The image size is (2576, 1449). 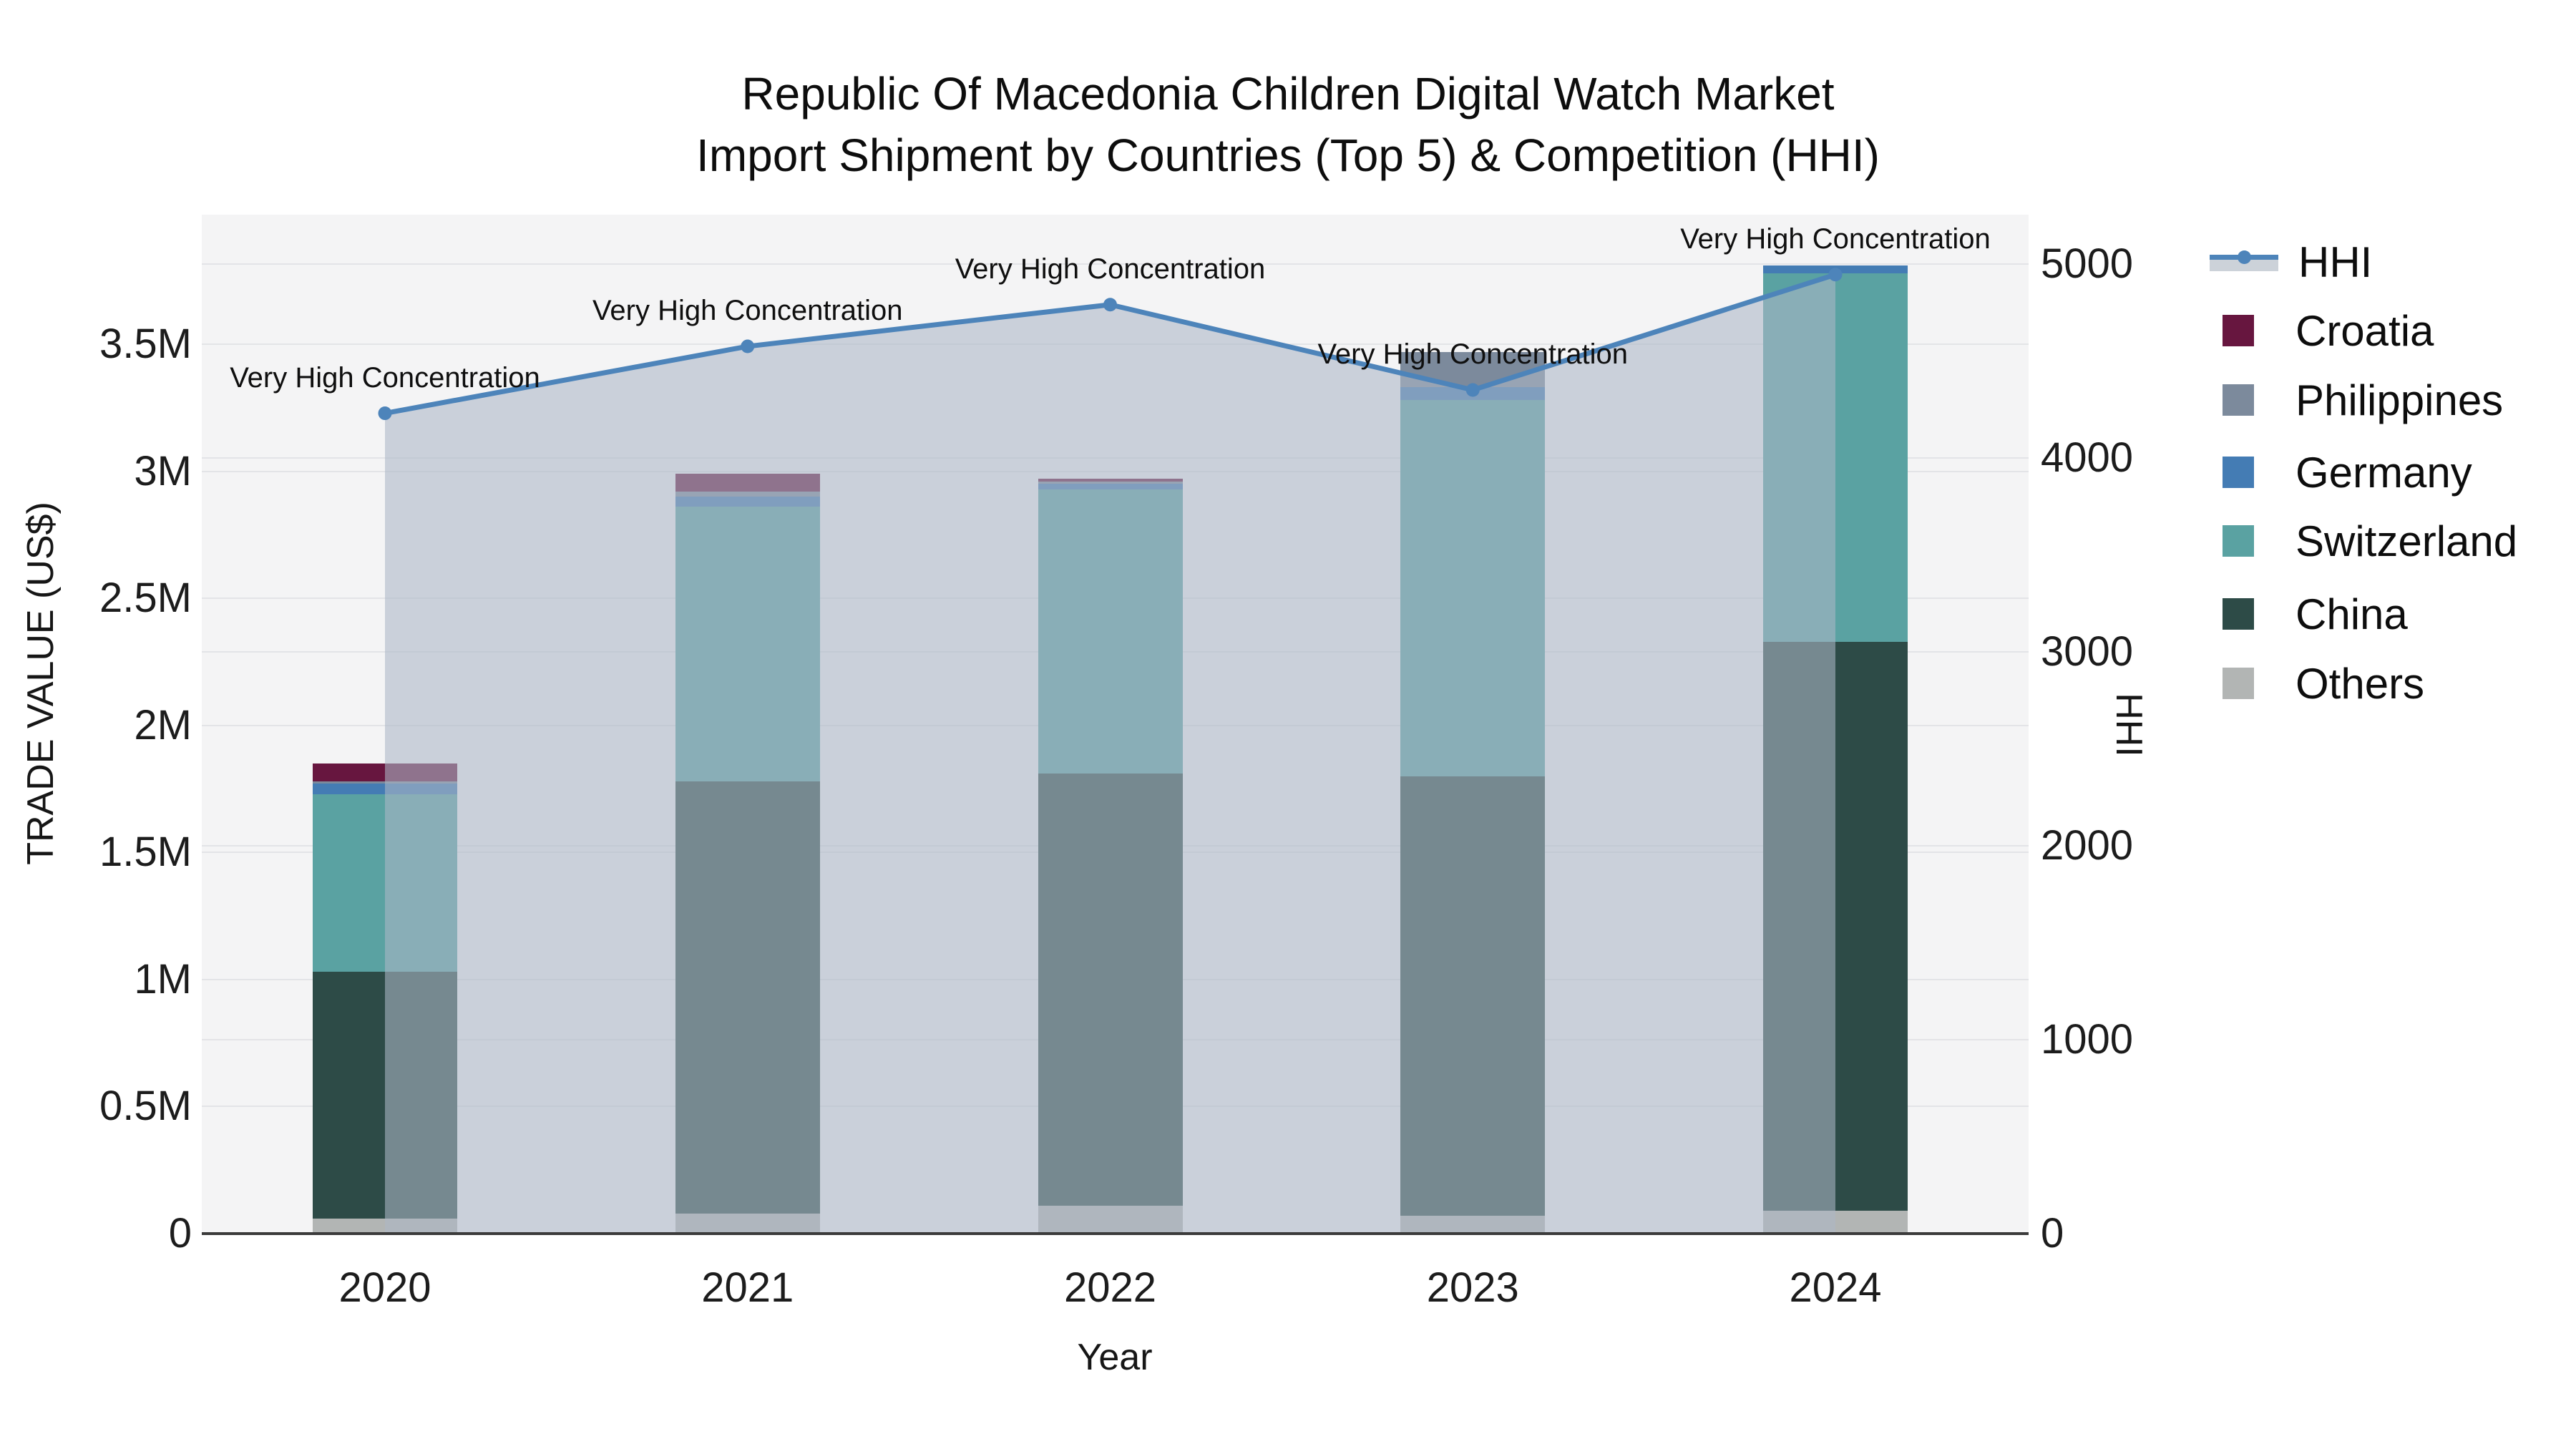 I want to click on legend-item-others: Others, so click(x=2317, y=683).